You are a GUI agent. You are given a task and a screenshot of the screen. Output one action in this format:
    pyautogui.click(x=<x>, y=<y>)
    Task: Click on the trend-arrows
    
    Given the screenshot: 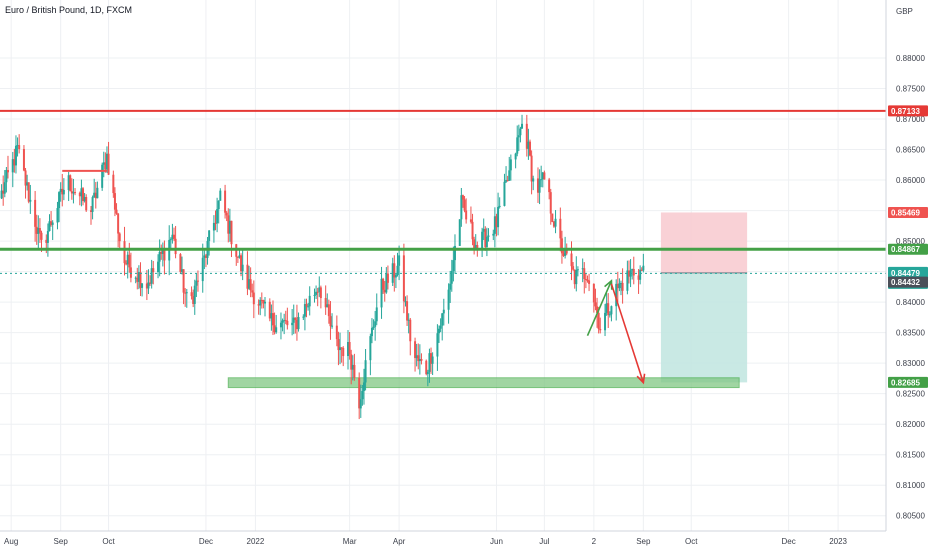 What is the action you would take?
    pyautogui.click(x=616, y=332)
    